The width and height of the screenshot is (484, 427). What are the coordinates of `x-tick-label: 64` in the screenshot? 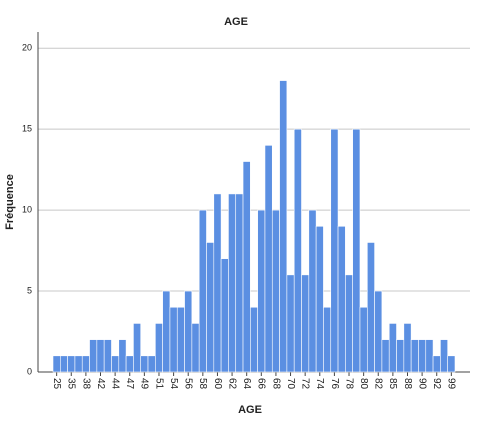 It's located at (246, 384).